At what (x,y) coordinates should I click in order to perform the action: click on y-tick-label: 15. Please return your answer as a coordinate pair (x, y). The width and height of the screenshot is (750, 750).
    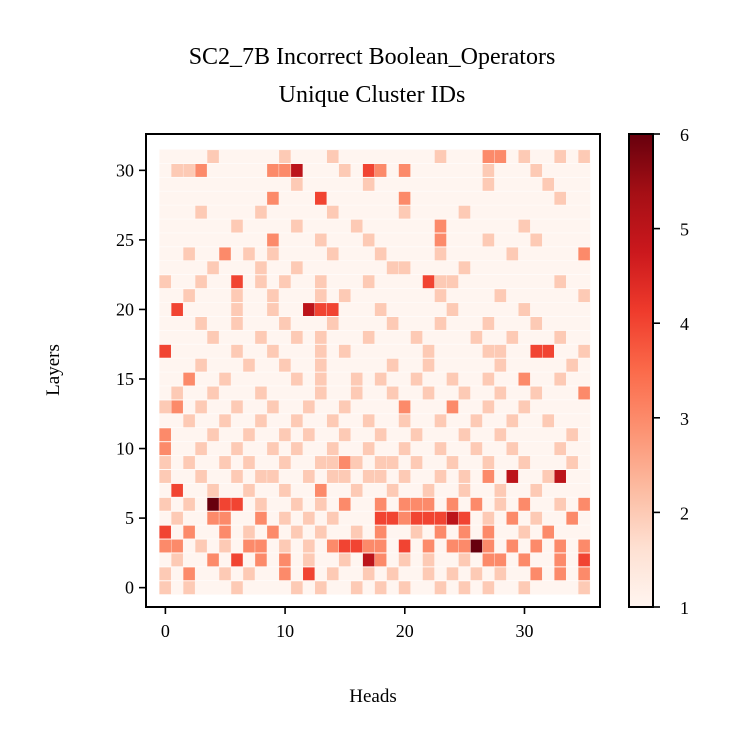
    Looking at the image, I should click on (125, 379).